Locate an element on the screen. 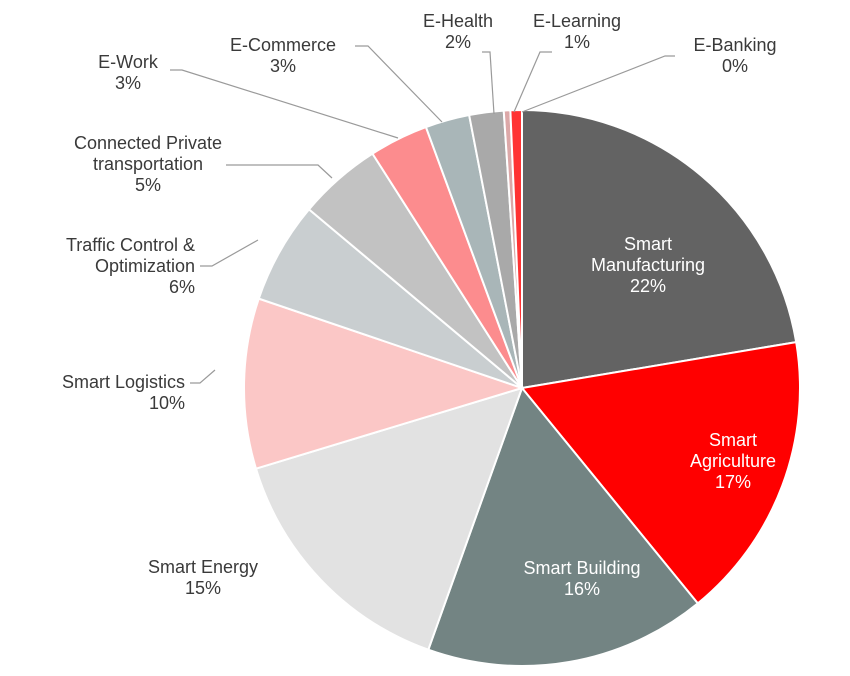 Image resolution: width=850 pixels, height=676 pixels. slice-name-traffic-control-optimization: Traffic Control & is located at coordinates (130, 245).